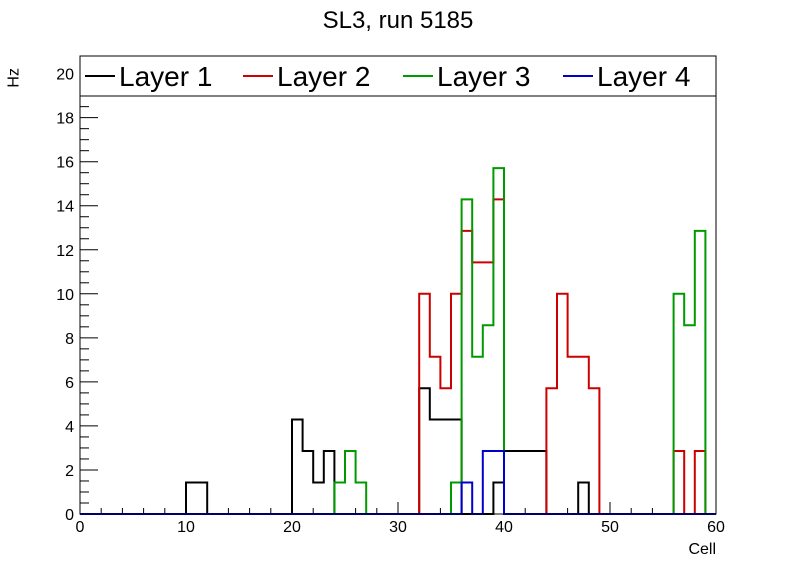 This screenshot has width=796, height=572. Describe the element at coordinates (323, 76) in the screenshot. I see `legend-label-layer-2: Layer 2` at that location.